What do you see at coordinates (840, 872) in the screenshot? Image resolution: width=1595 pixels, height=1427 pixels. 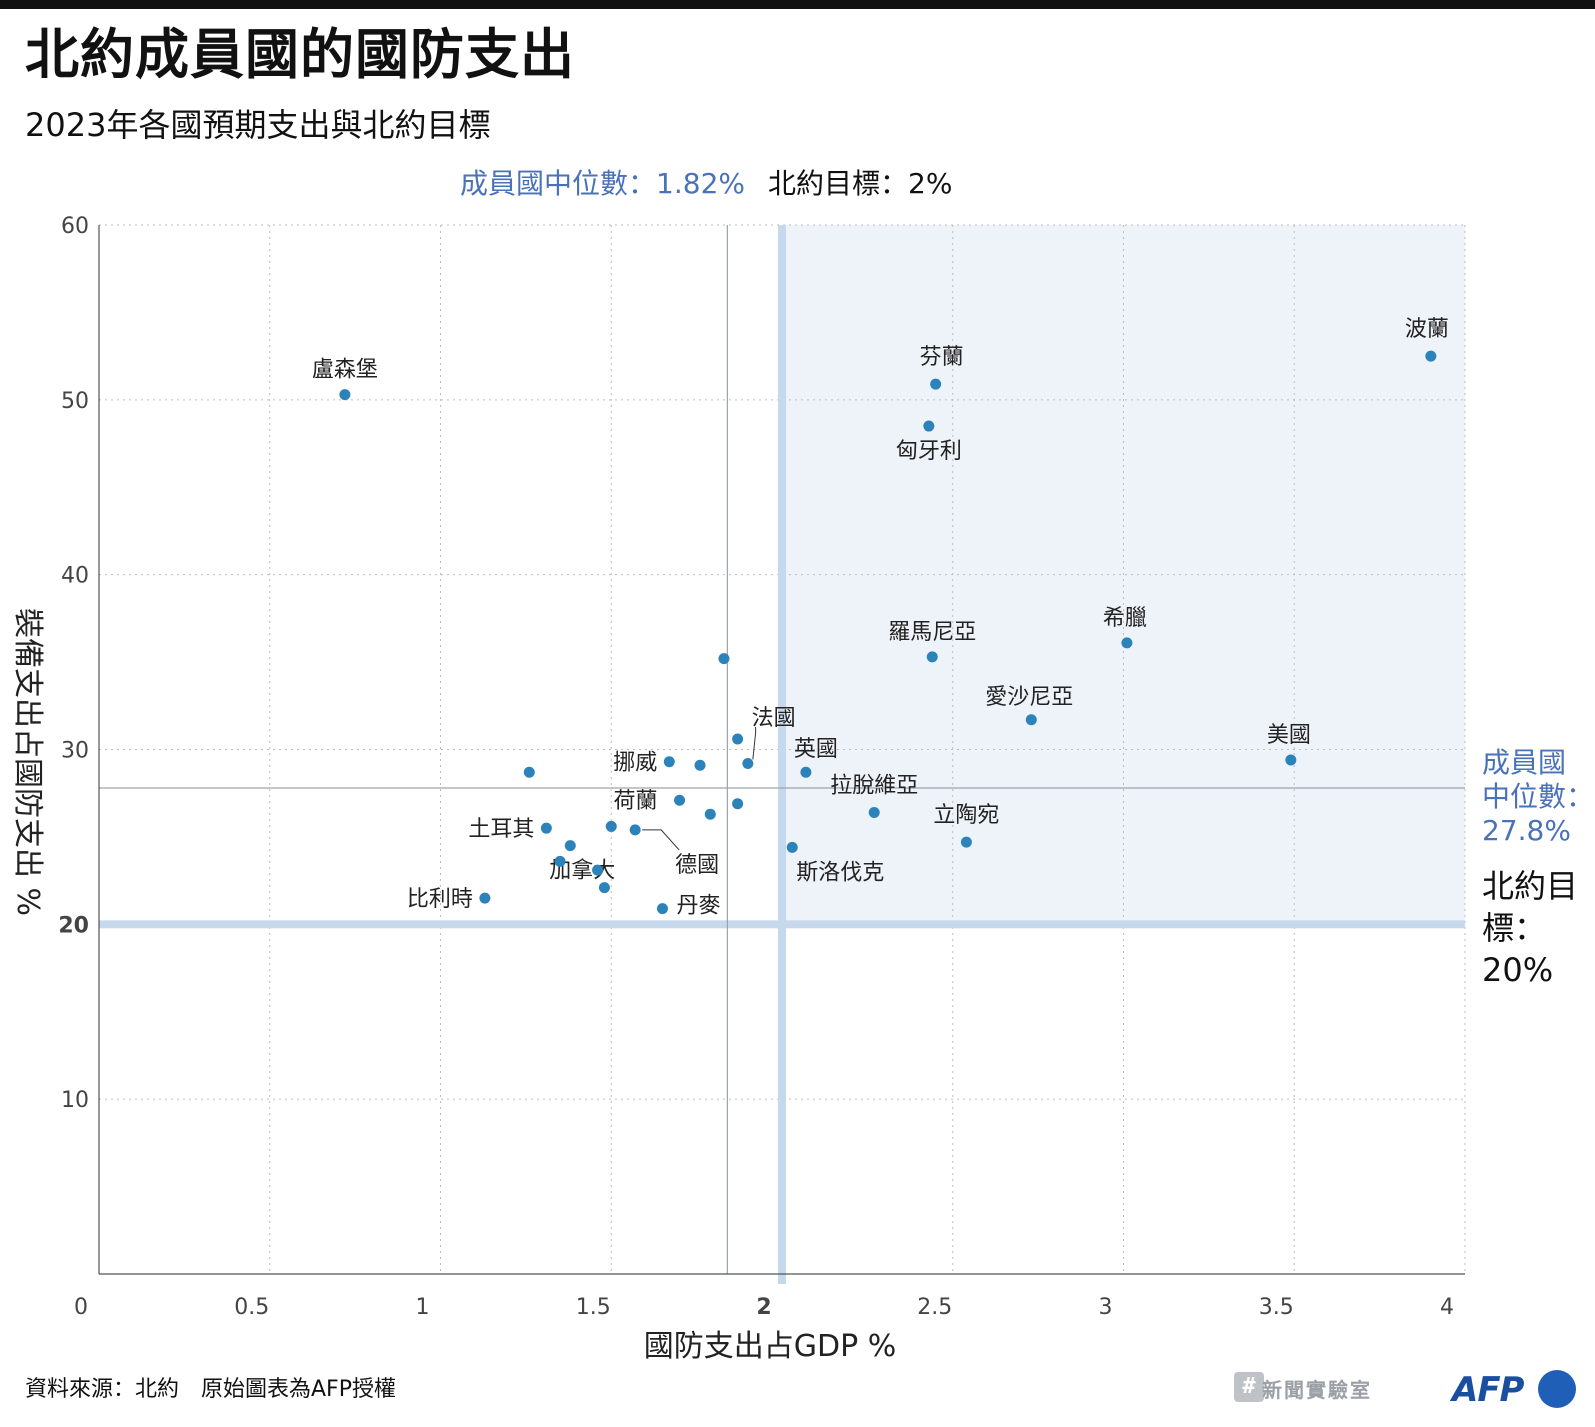 I see `point-label: 斯洛伐克` at bounding box center [840, 872].